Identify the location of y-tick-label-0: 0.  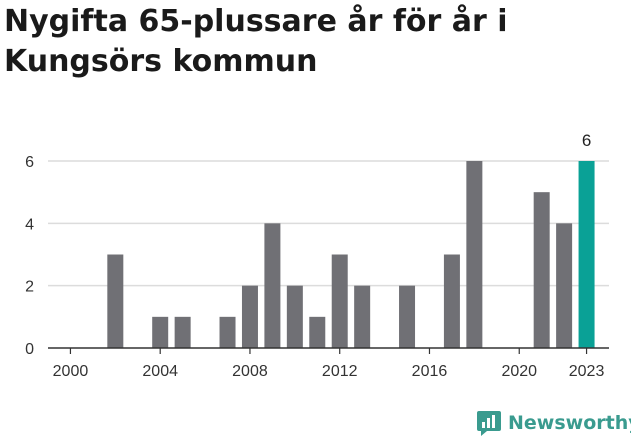
(29, 349).